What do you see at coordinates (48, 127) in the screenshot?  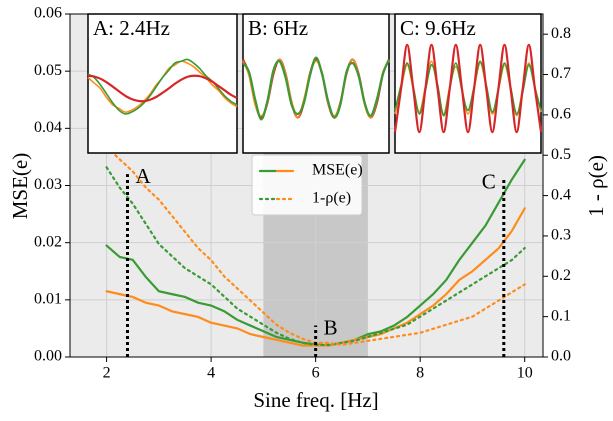 I see `y-tick-label: 0.04` at bounding box center [48, 127].